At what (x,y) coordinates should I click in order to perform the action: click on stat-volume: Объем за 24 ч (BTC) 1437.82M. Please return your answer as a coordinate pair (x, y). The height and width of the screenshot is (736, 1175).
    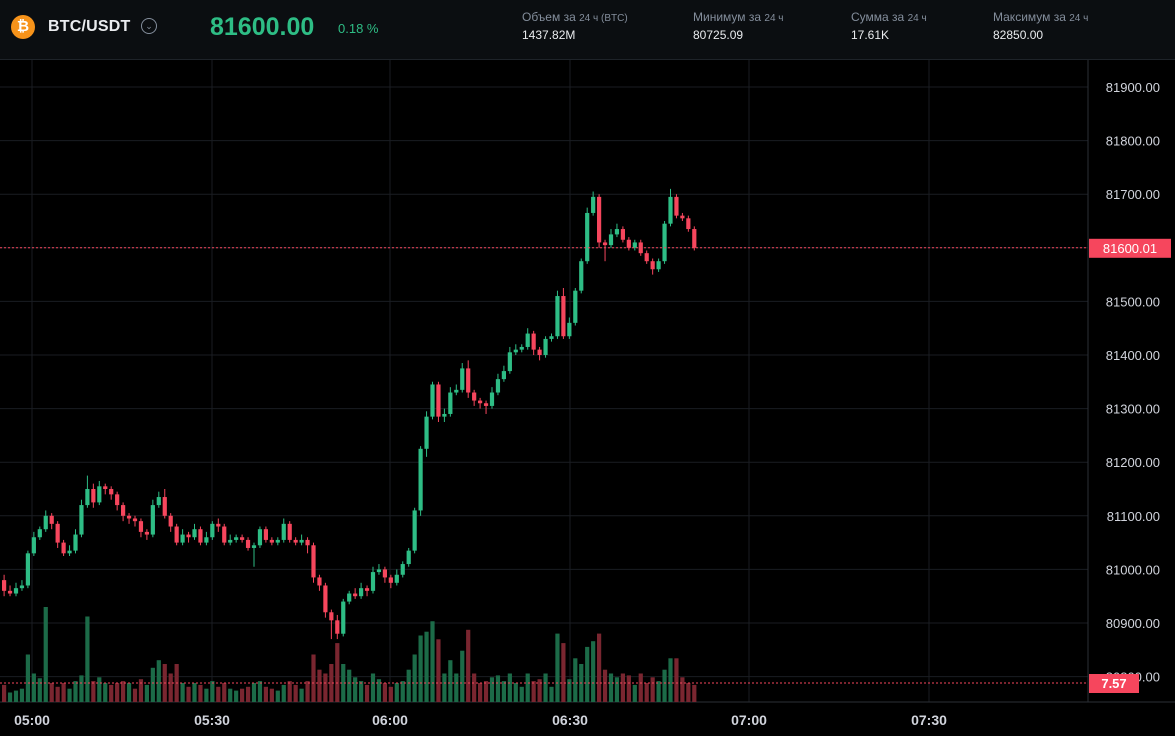
    Looking at the image, I should click on (575, 26).